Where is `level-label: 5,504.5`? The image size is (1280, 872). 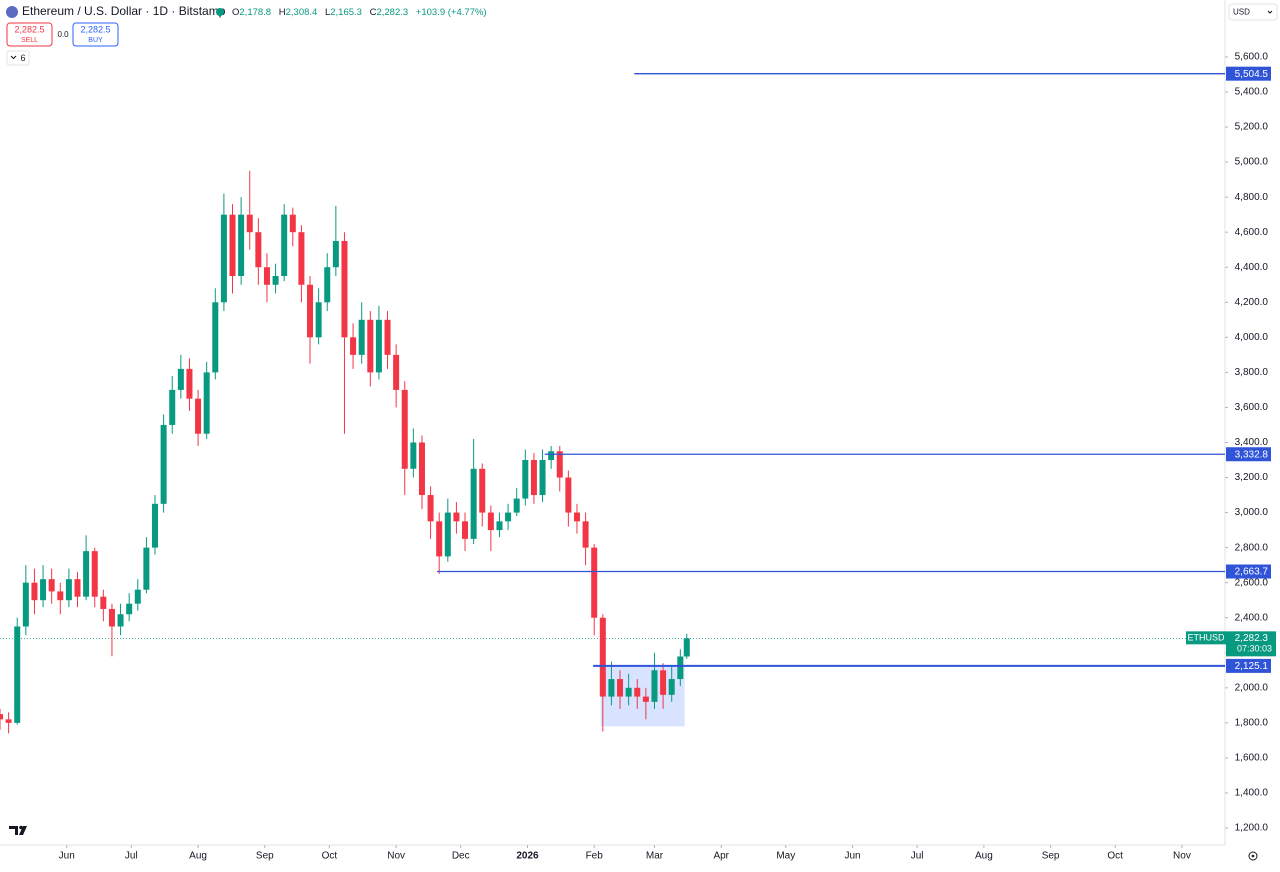 level-label: 5,504.5 is located at coordinates (1252, 74).